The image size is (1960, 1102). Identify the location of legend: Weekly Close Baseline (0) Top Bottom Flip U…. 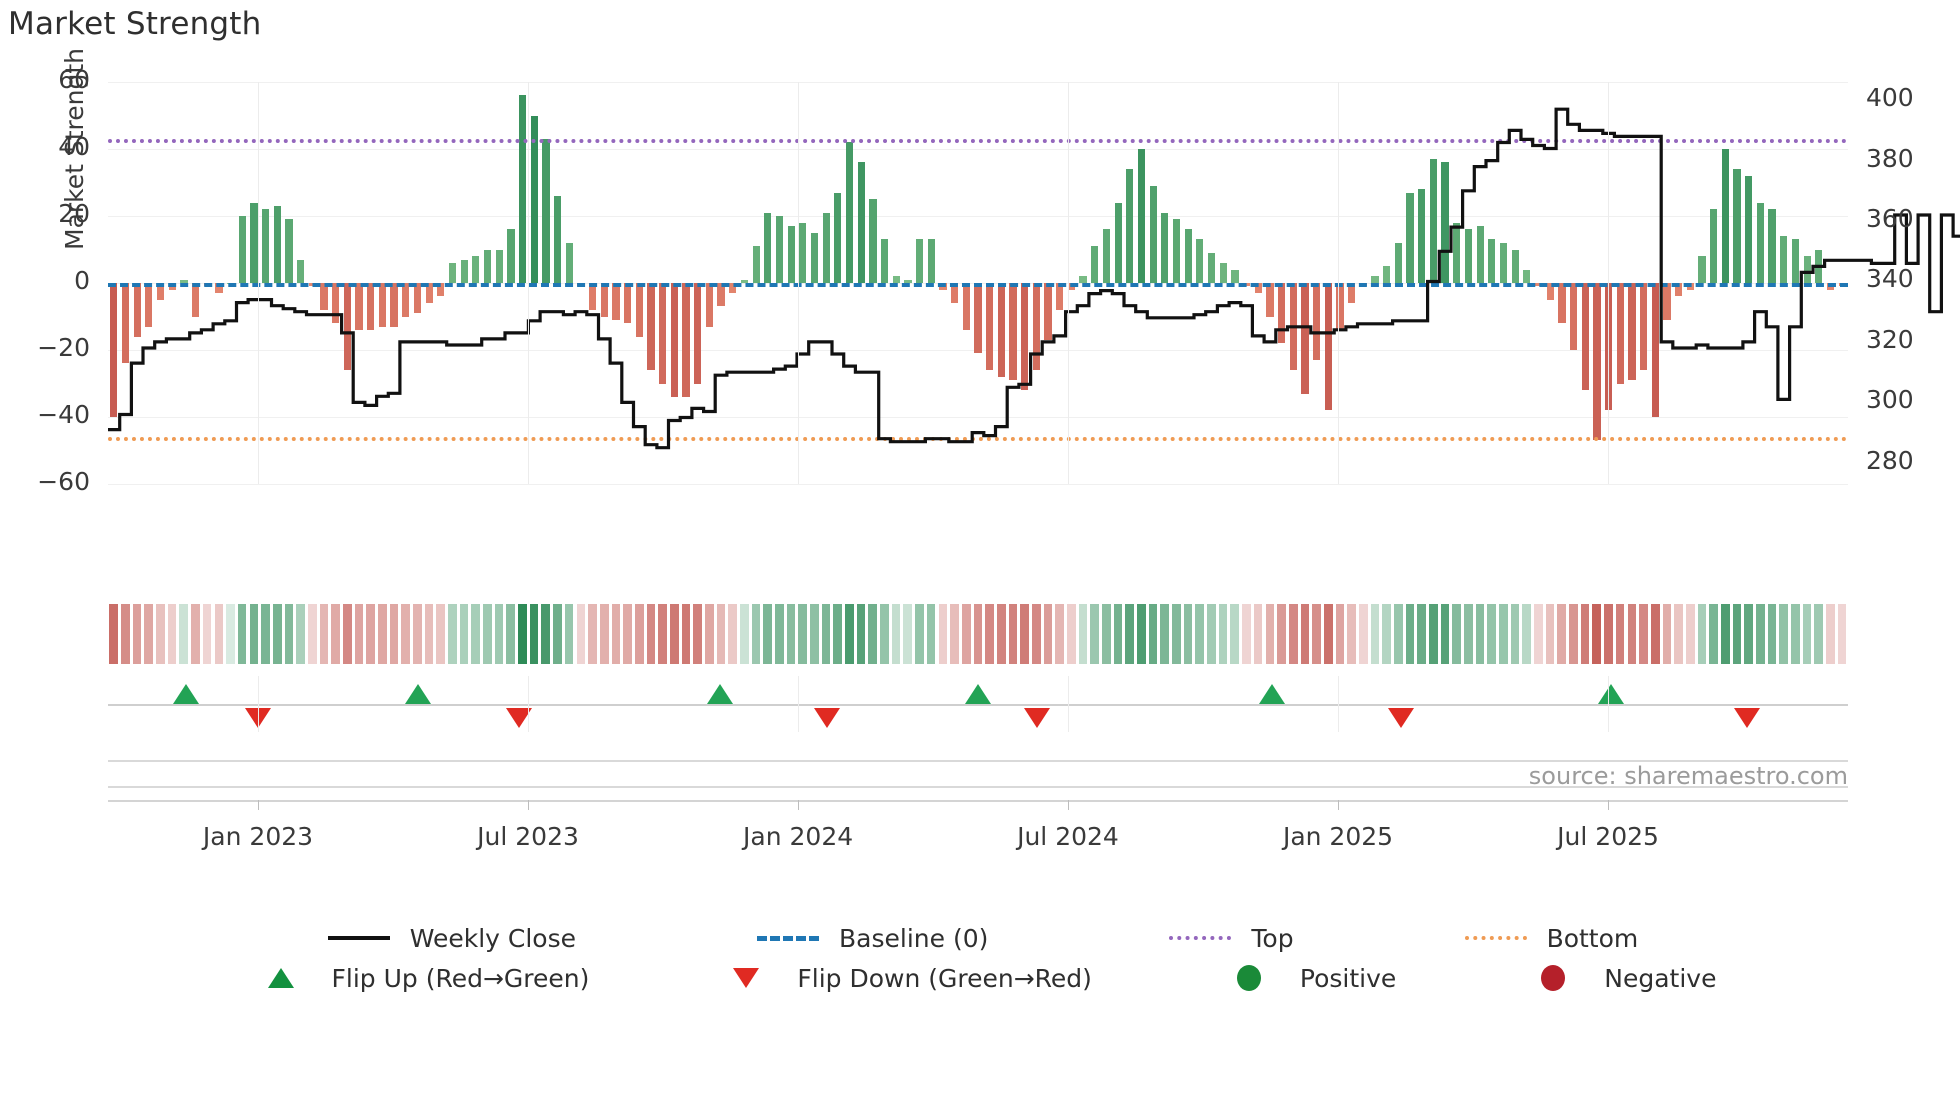
(980, 958).